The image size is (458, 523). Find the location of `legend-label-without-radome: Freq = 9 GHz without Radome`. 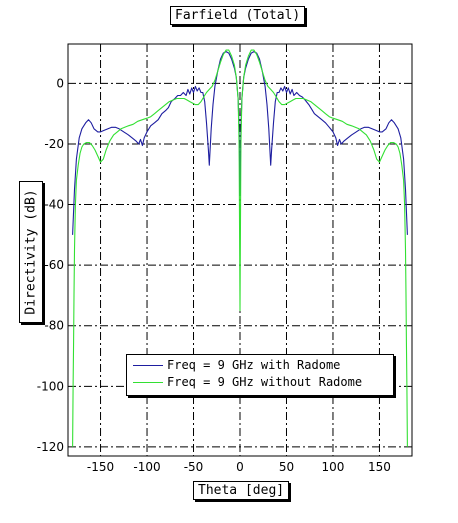

legend-label-without-radome: Freq = 9 GHz without Radome is located at coordinates (265, 382).